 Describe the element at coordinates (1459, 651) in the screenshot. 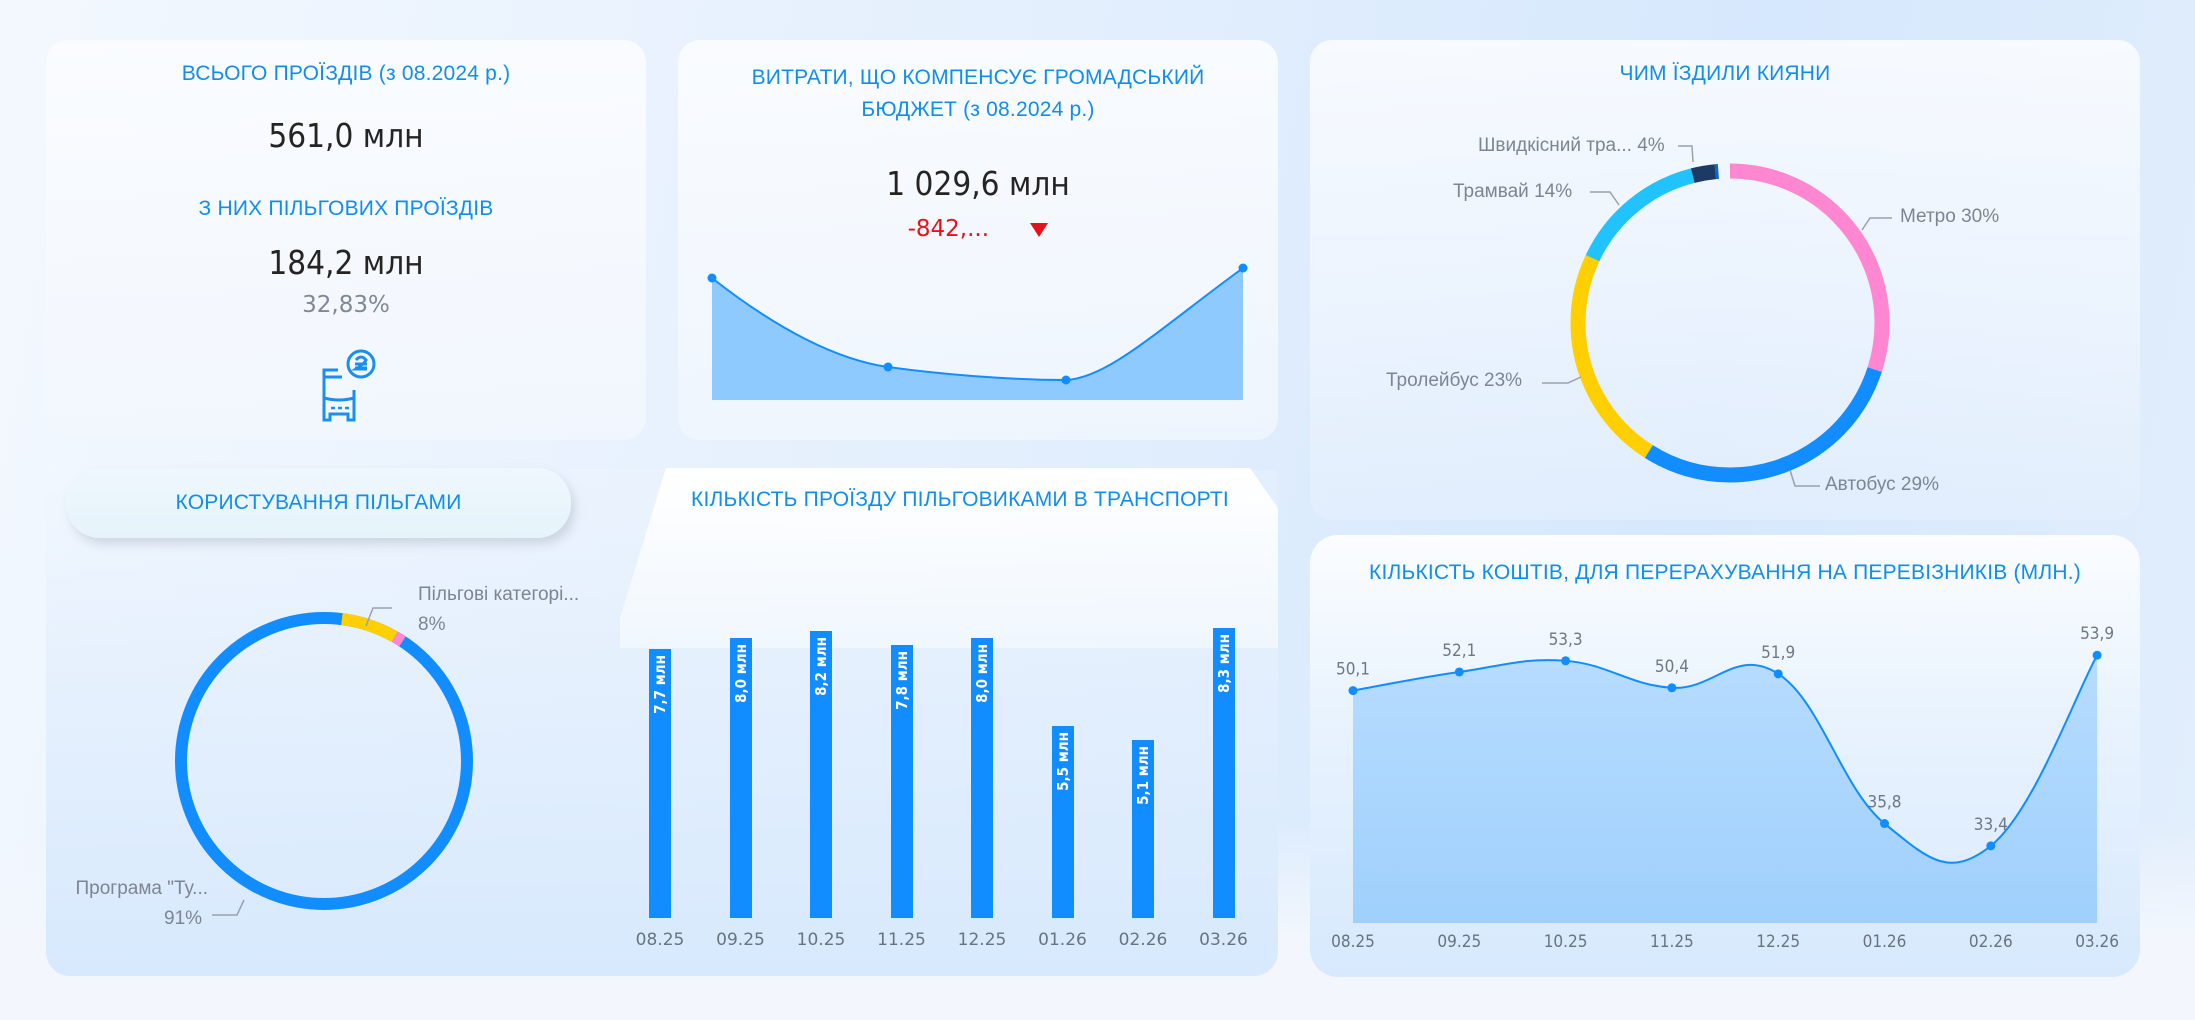

I see `data-label: 52,1` at that location.